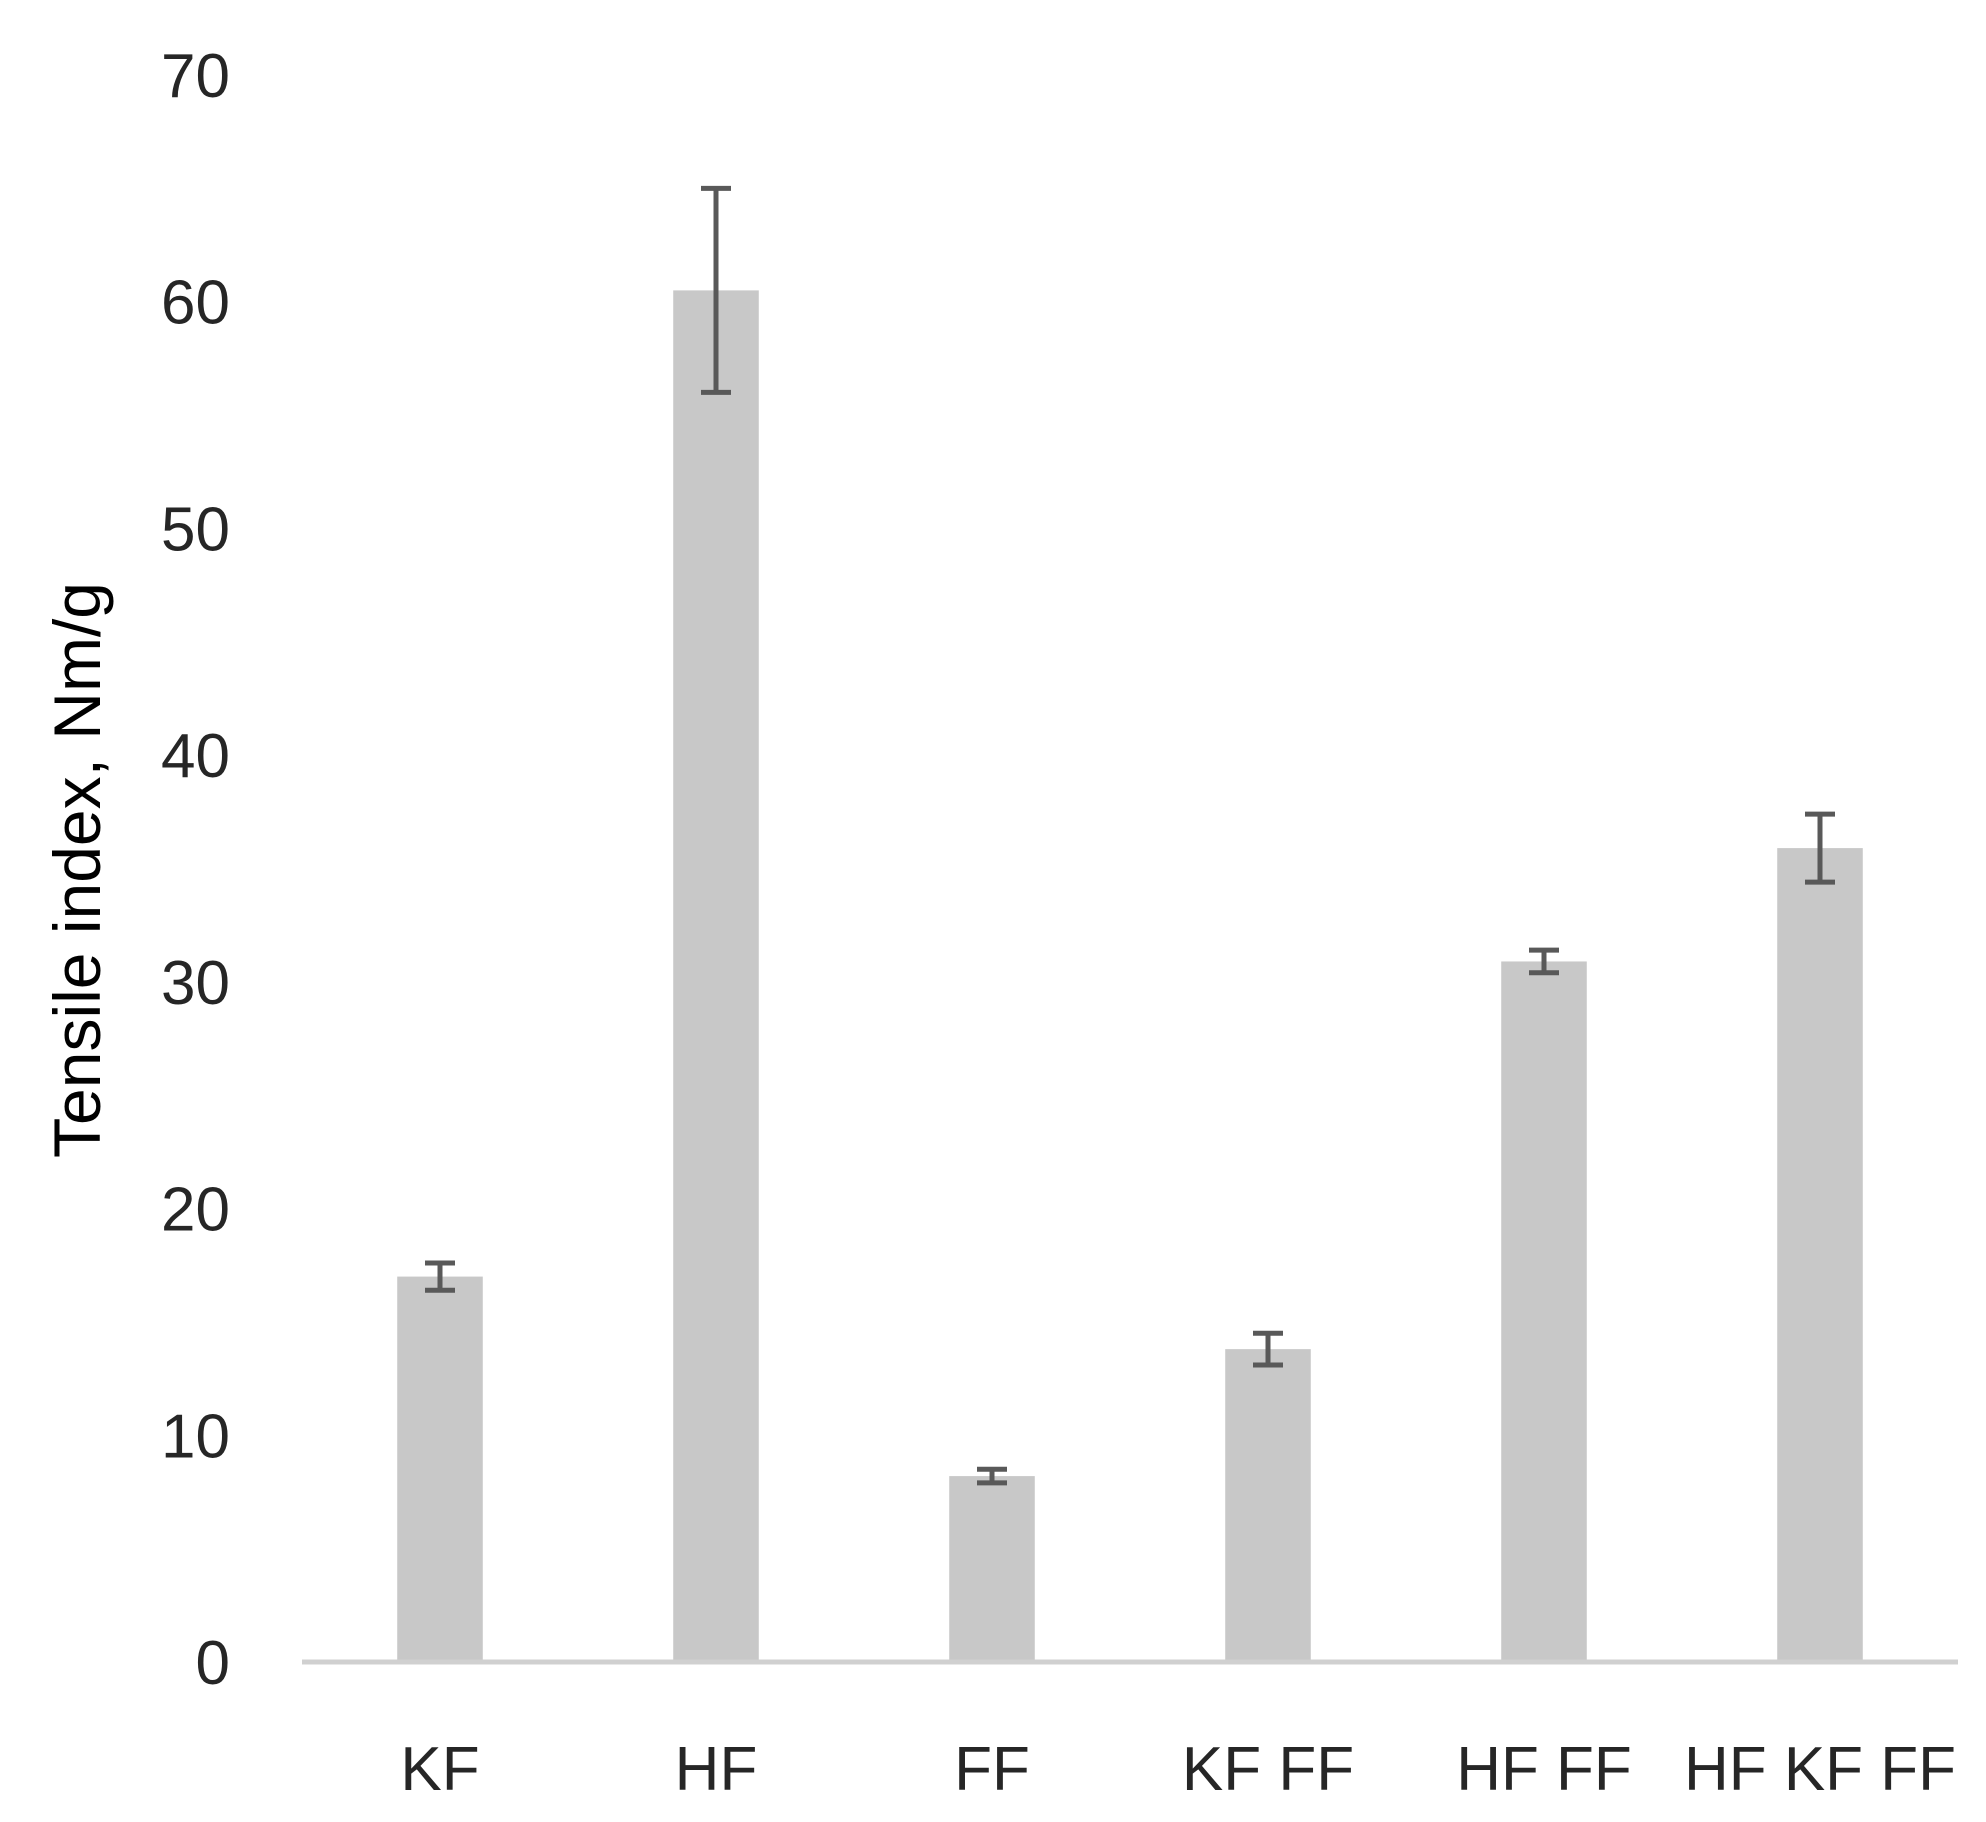 Image resolution: width=1986 pixels, height=1822 pixels. I want to click on x-axis-tick-labels: KF HF FF KF FF HF FF HF KF FF, so click(1178, 1769).